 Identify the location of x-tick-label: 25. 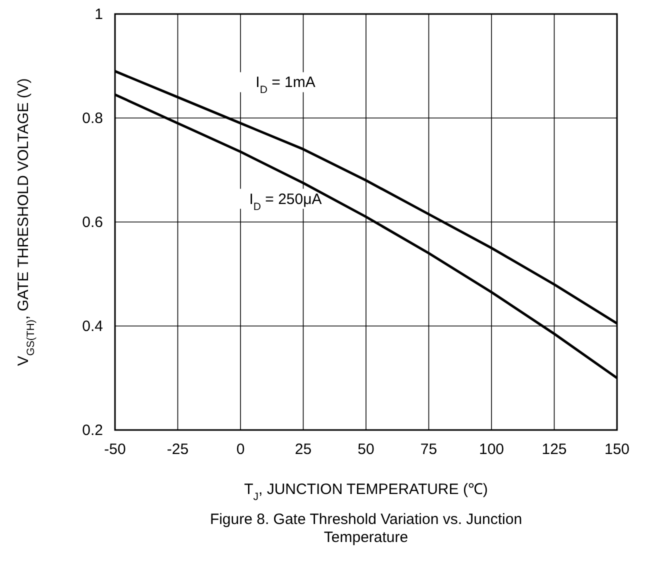
(303, 449).